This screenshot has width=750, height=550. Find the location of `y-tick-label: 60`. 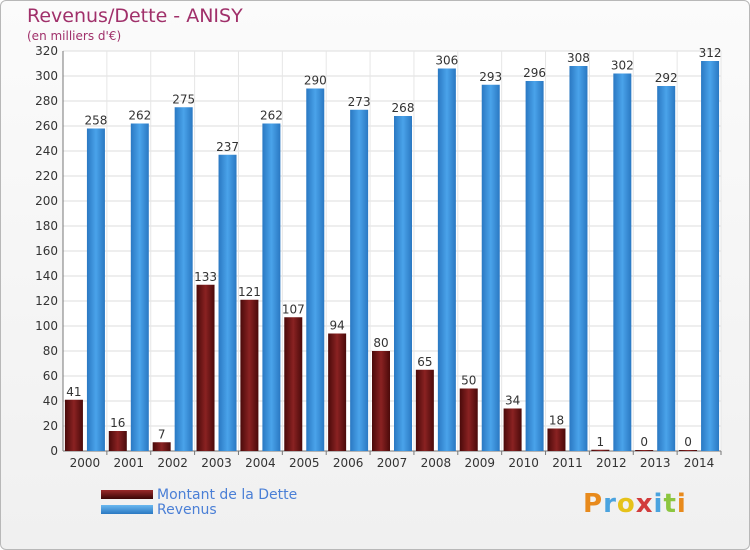

y-tick-label: 60 is located at coordinates (50, 376).